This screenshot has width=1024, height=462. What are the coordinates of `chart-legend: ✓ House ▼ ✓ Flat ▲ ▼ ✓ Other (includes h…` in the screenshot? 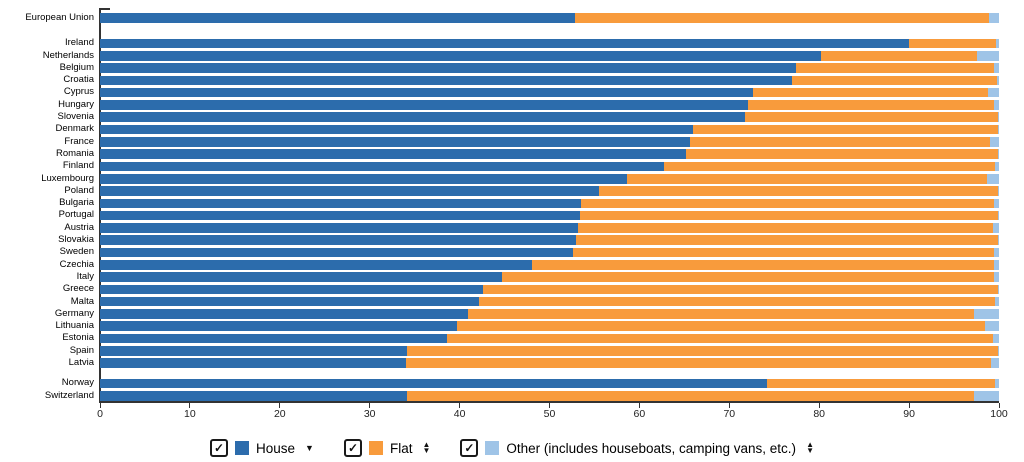 It's located at (512, 448).